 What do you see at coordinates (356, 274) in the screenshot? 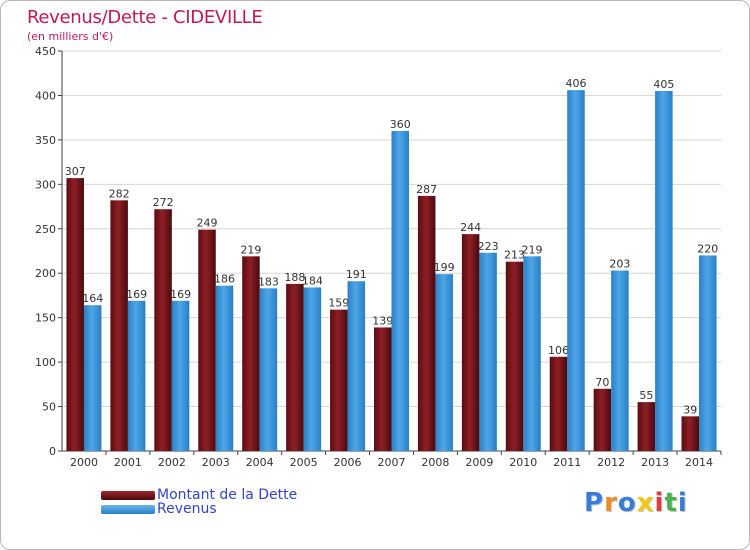
I see `data-label-revenus: 191` at bounding box center [356, 274].